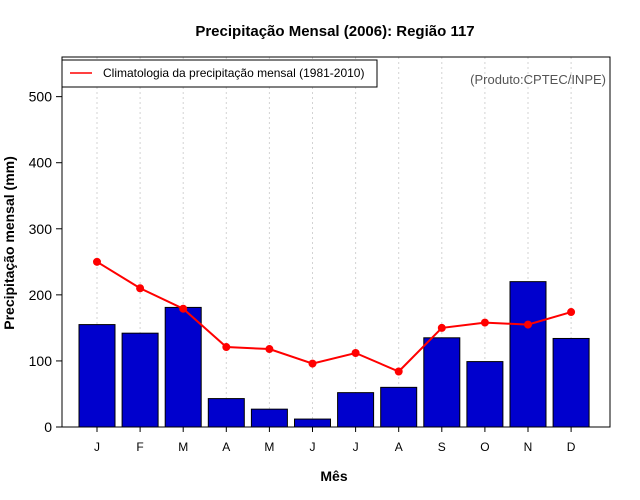  I want to click on y-tick-label: 300, so click(41, 229).